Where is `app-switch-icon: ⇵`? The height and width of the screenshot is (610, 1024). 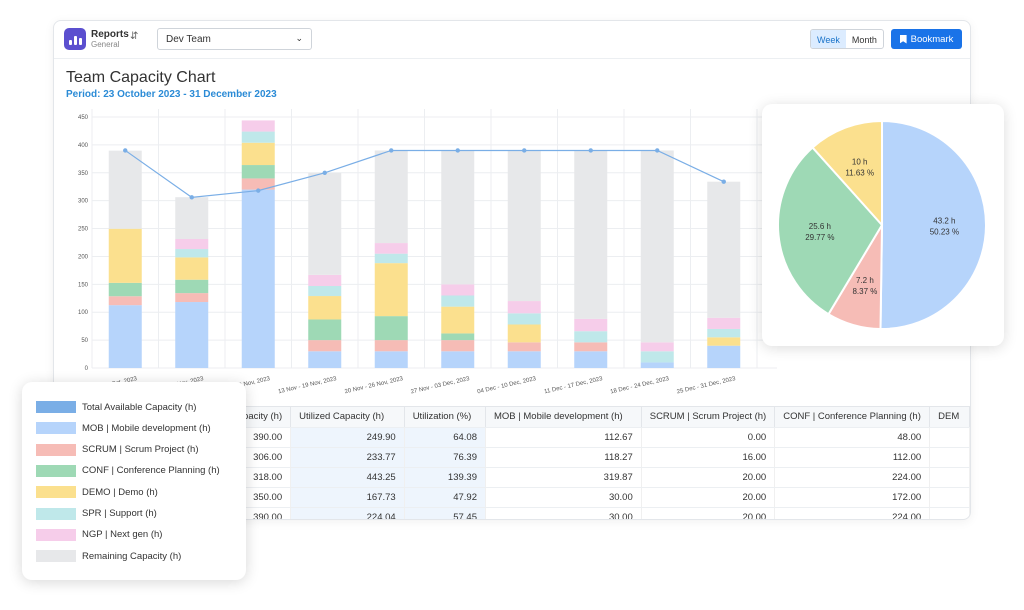
app-switch-icon: ⇵ is located at coordinates (134, 36).